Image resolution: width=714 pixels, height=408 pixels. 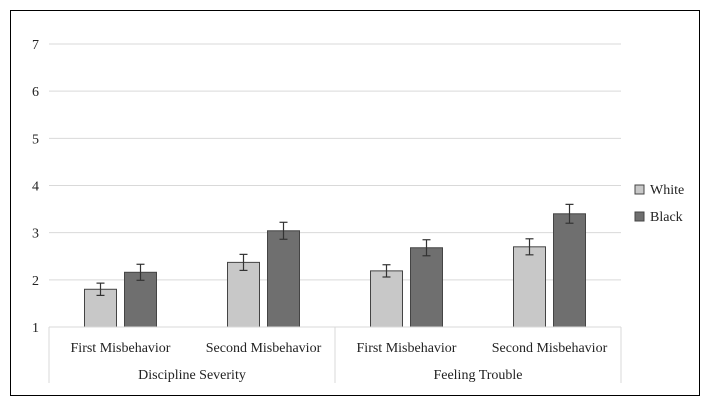 I want to click on y-tick-label: 5, so click(x=35, y=139).